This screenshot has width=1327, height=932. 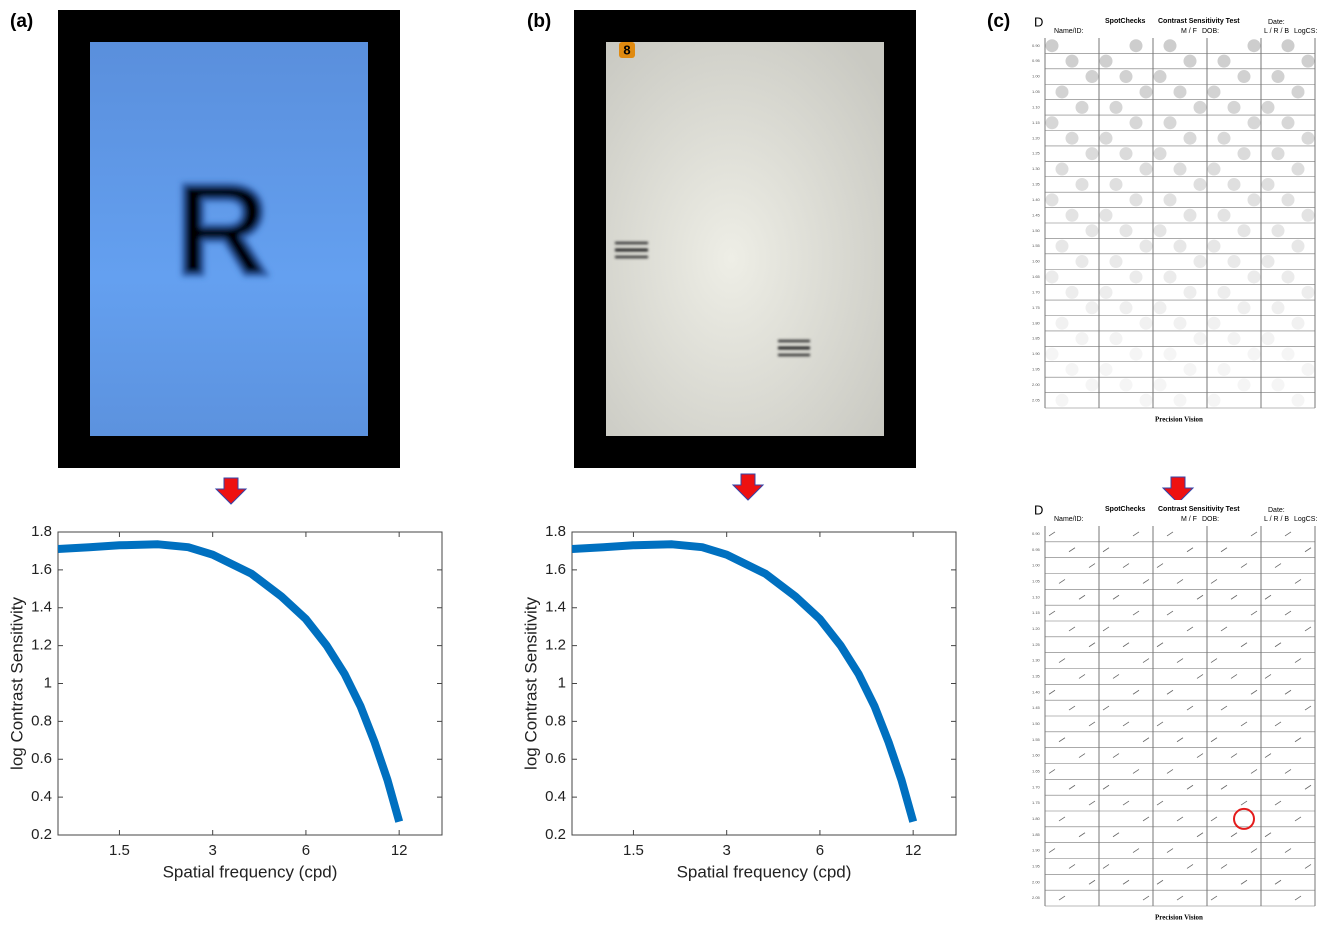 I want to click on screen, so click(x=229, y=239).